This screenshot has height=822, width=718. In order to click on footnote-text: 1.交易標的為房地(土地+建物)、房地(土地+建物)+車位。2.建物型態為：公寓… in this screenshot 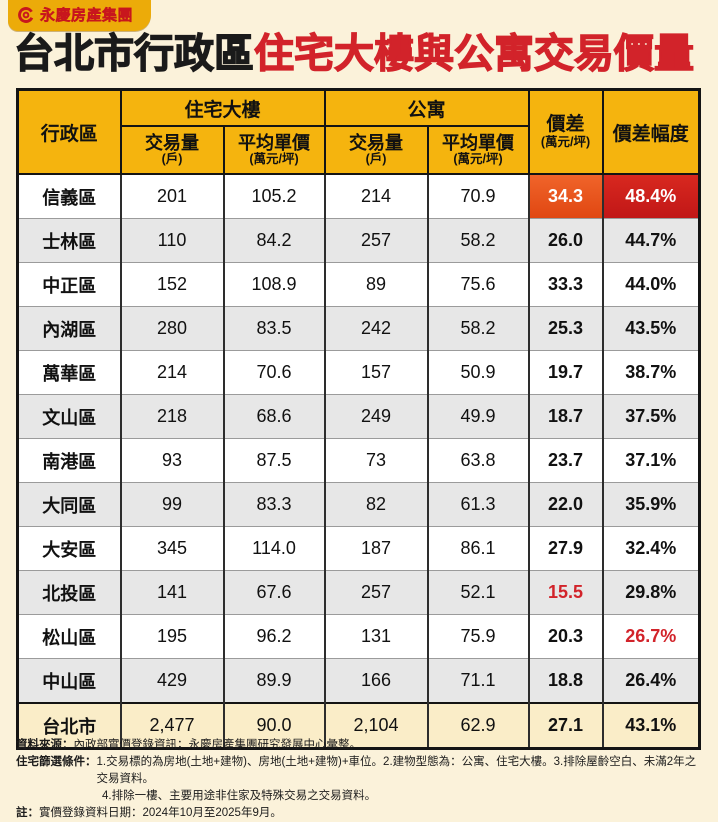, I will do `click(396, 771)`.